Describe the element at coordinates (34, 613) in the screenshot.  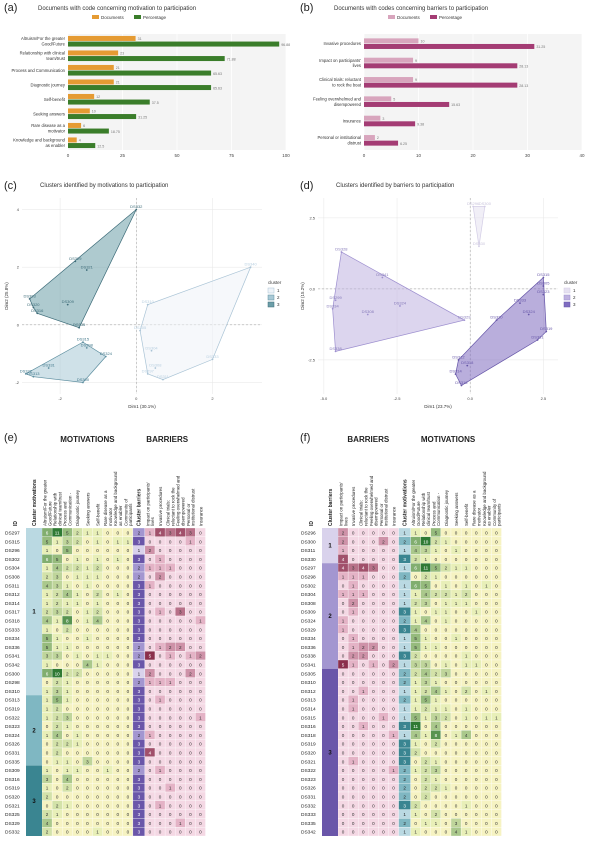
I see `cluster-group-label: 1` at that location.